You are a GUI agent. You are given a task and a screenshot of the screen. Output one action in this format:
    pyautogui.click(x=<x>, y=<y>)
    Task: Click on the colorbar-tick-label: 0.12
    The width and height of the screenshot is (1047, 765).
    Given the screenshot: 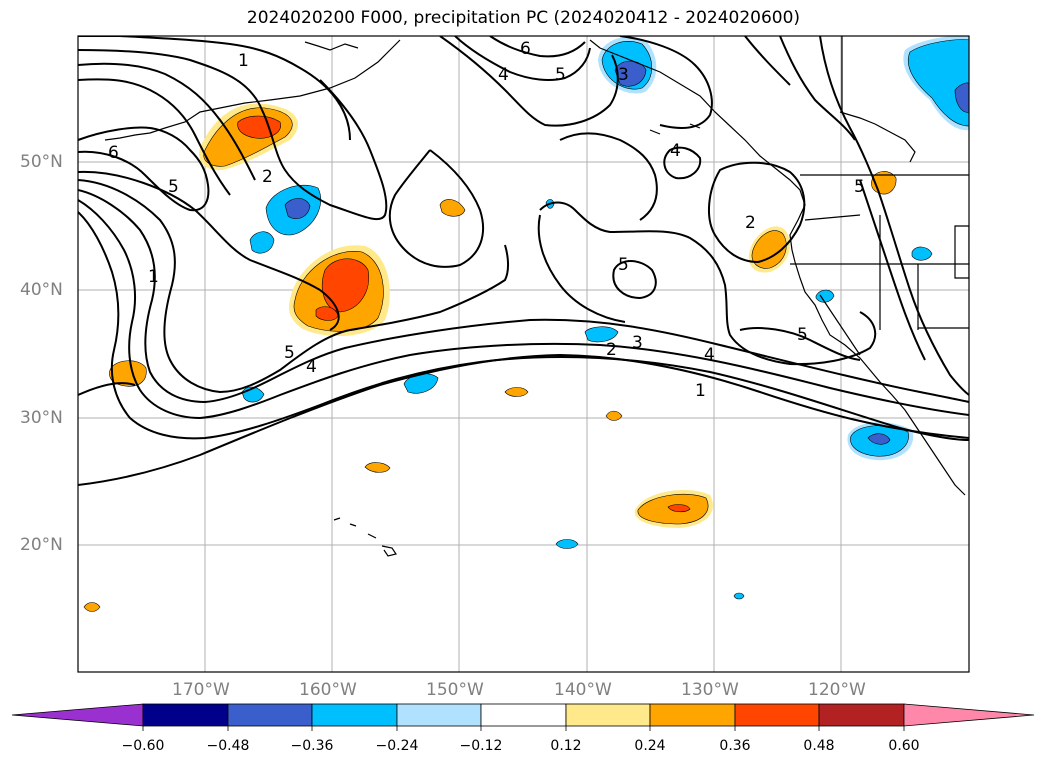 What is the action you would take?
    pyautogui.click(x=566, y=746)
    